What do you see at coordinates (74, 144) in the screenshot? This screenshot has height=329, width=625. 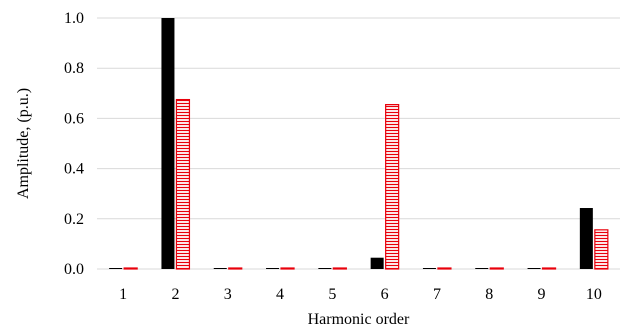 I see `y-tick-labels: 0.0 0.2 0.4 0.6 0.8 1.0` at bounding box center [74, 144].